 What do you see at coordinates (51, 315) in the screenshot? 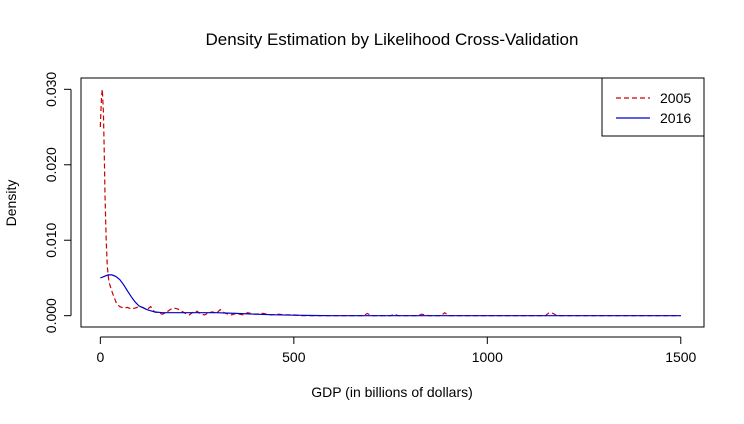
I see `y-tick-label: 0.000` at bounding box center [51, 315].